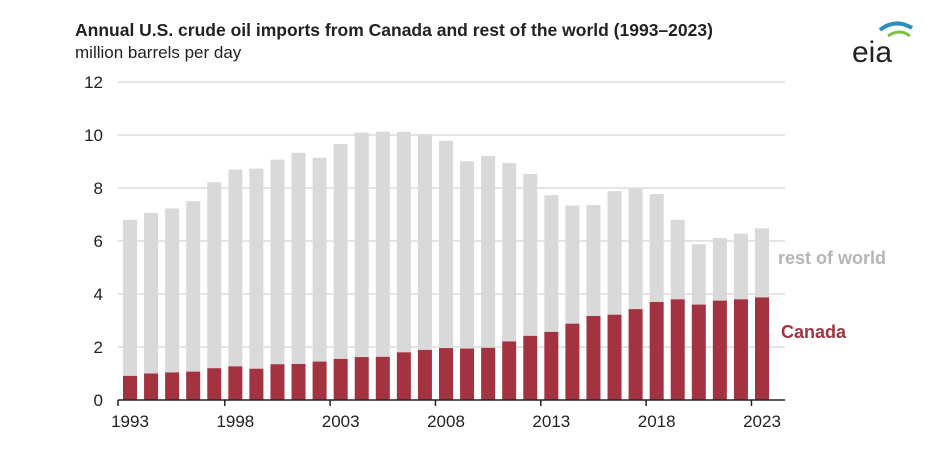 The image size is (948, 456). I want to click on bar-rest-of-world-2016, so click(614, 253).